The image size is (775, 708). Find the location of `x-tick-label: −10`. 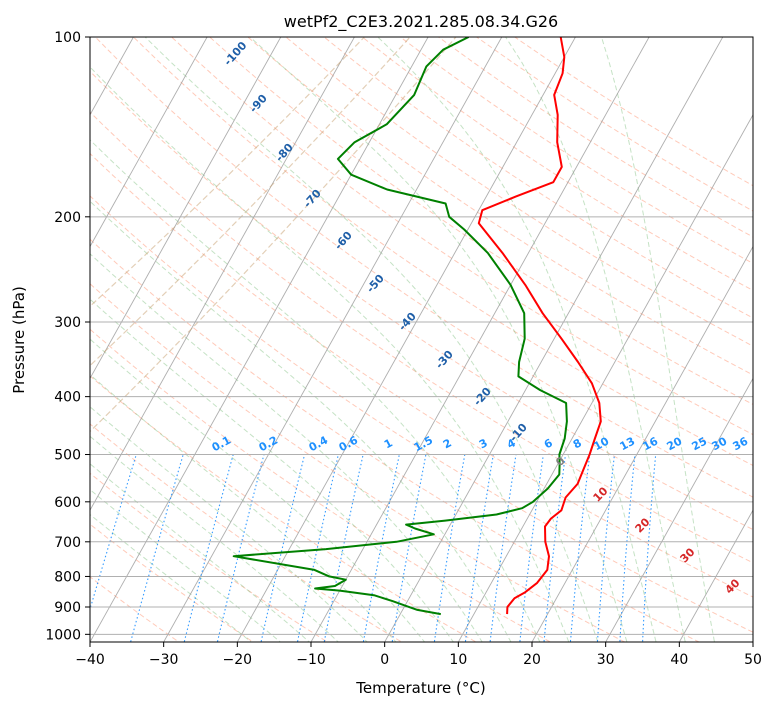

x-tick-label: −10 is located at coordinates (311, 660).